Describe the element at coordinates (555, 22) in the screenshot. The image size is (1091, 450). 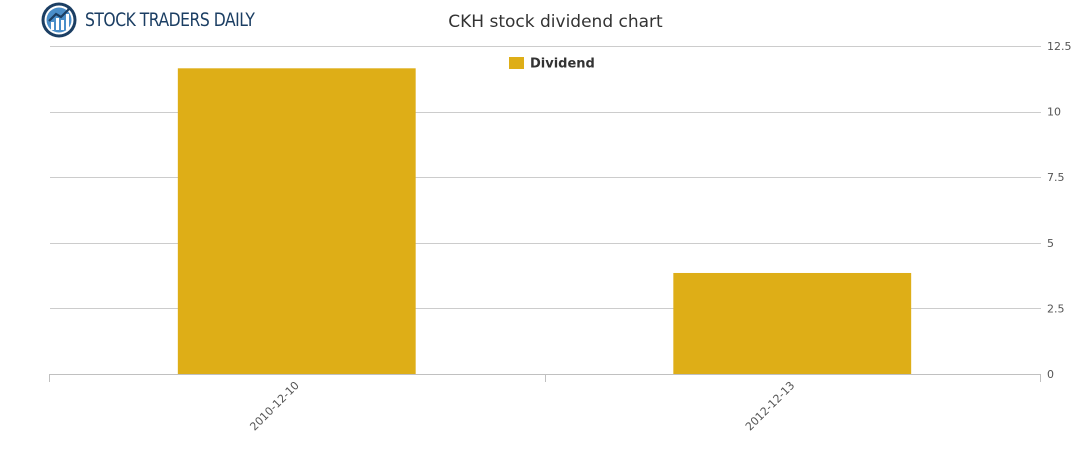
I see `chart-title: CKH stock dividend chart` at that location.